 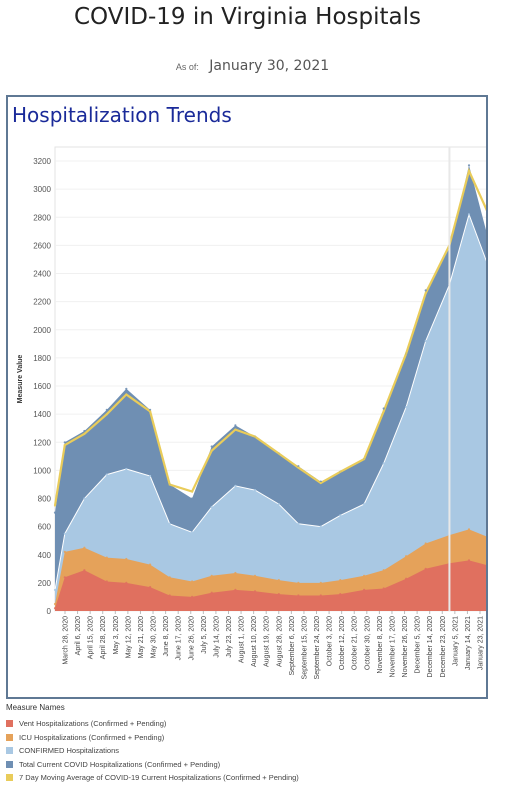 I want to click on x-tick-label: March 28, 2020, so click(x=66, y=640).